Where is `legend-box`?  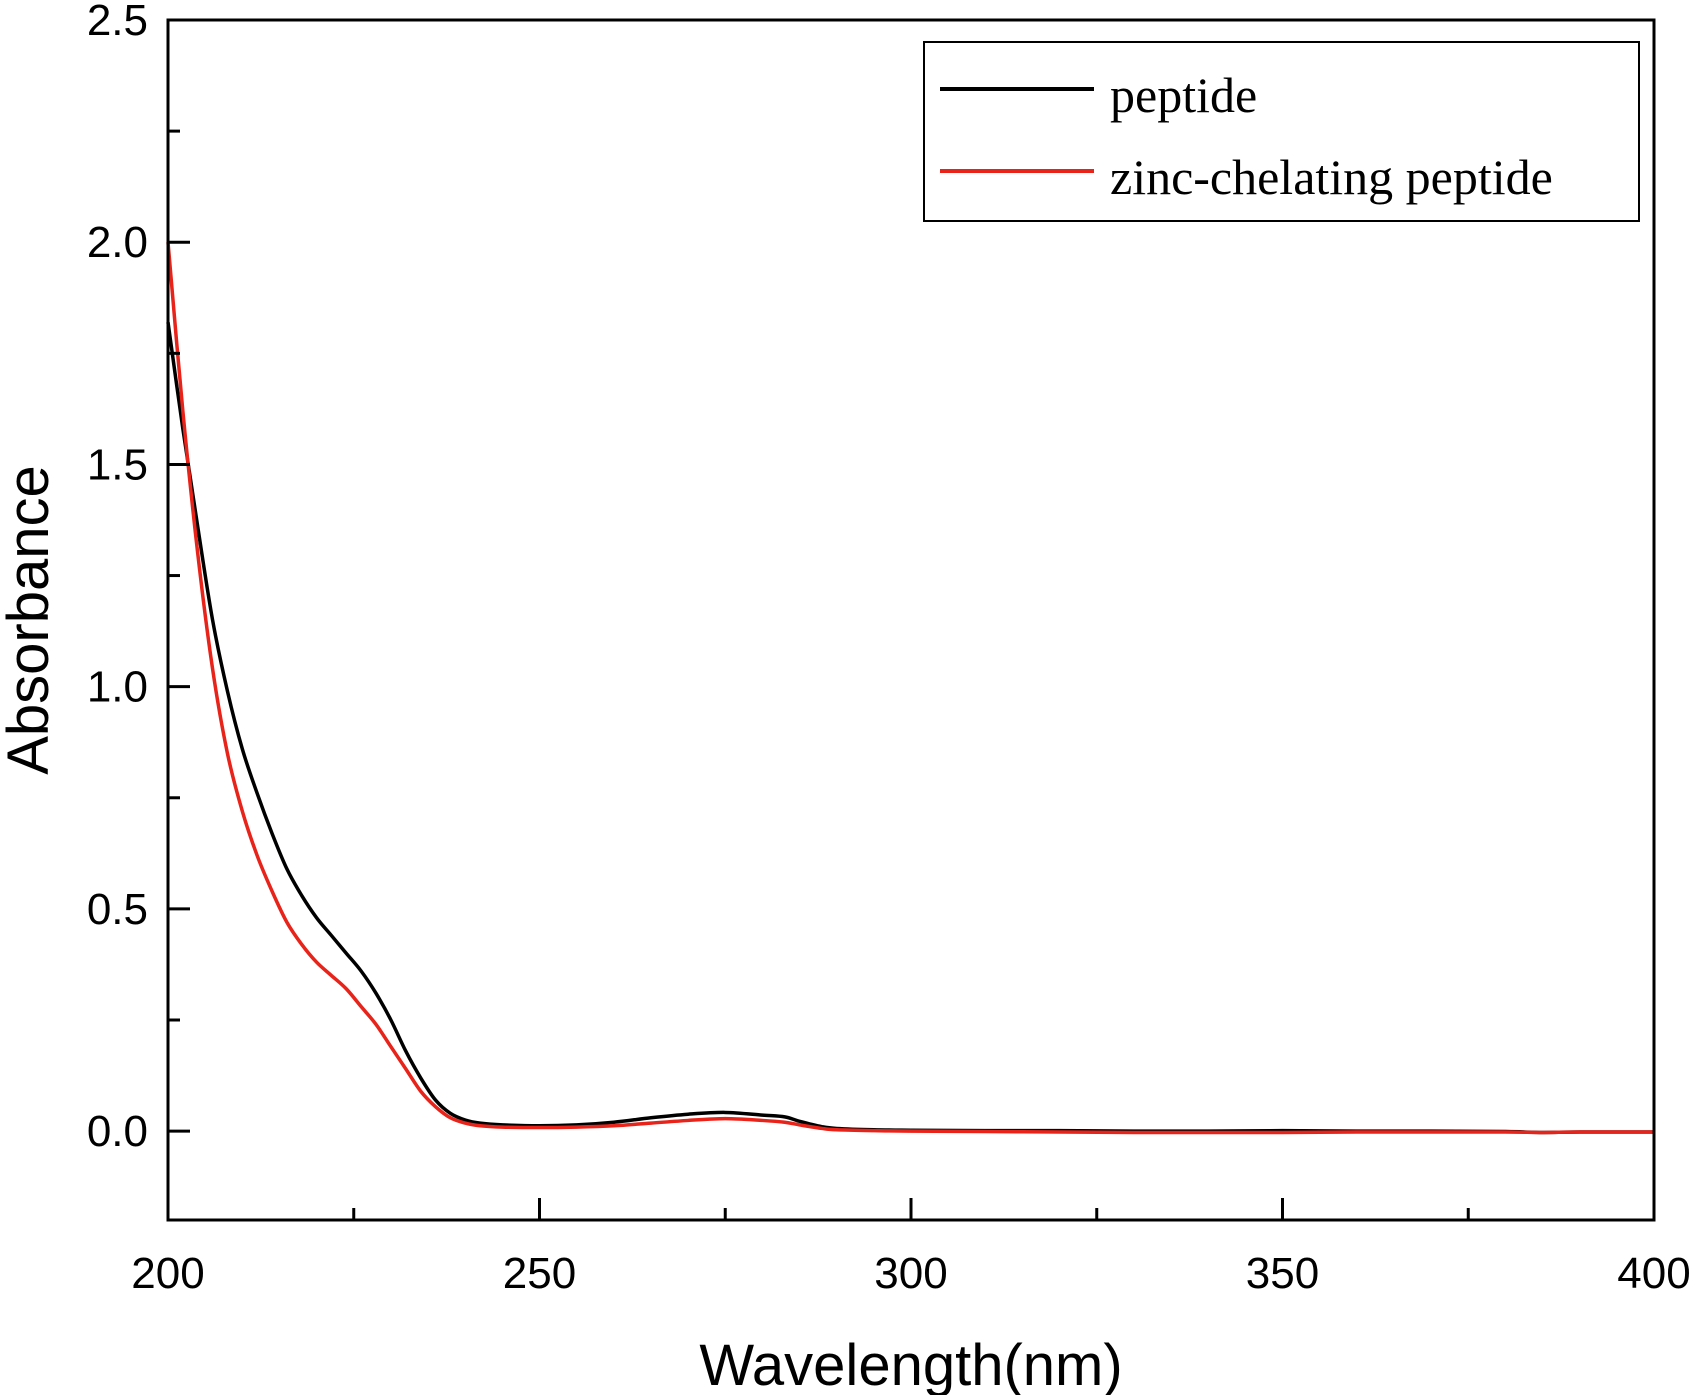
legend-box is located at coordinates (1281, 131).